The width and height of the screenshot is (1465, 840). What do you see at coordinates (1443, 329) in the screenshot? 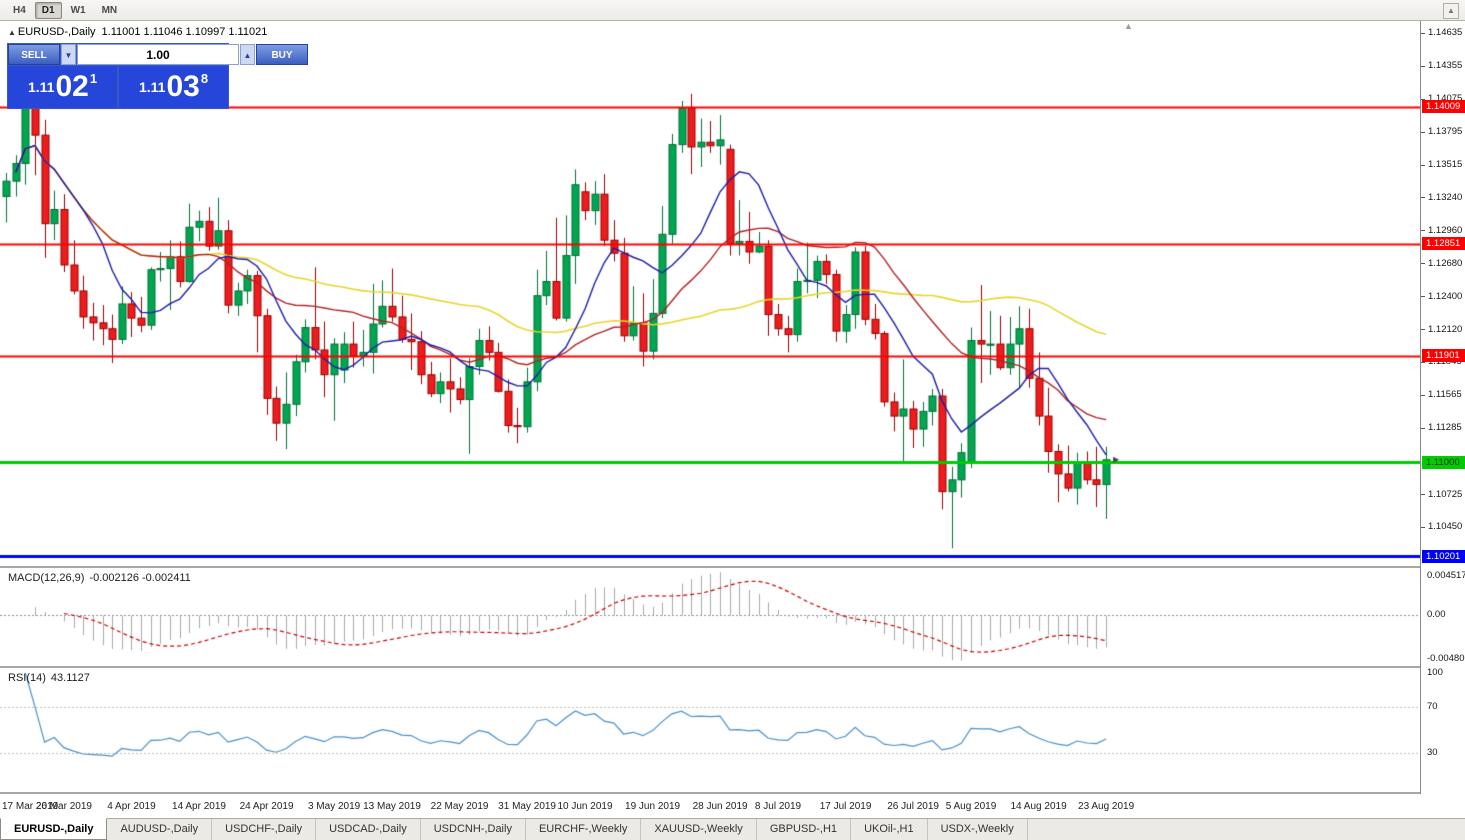
I see `price-tick-label: 1.12120` at bounding box center [1443, 329].